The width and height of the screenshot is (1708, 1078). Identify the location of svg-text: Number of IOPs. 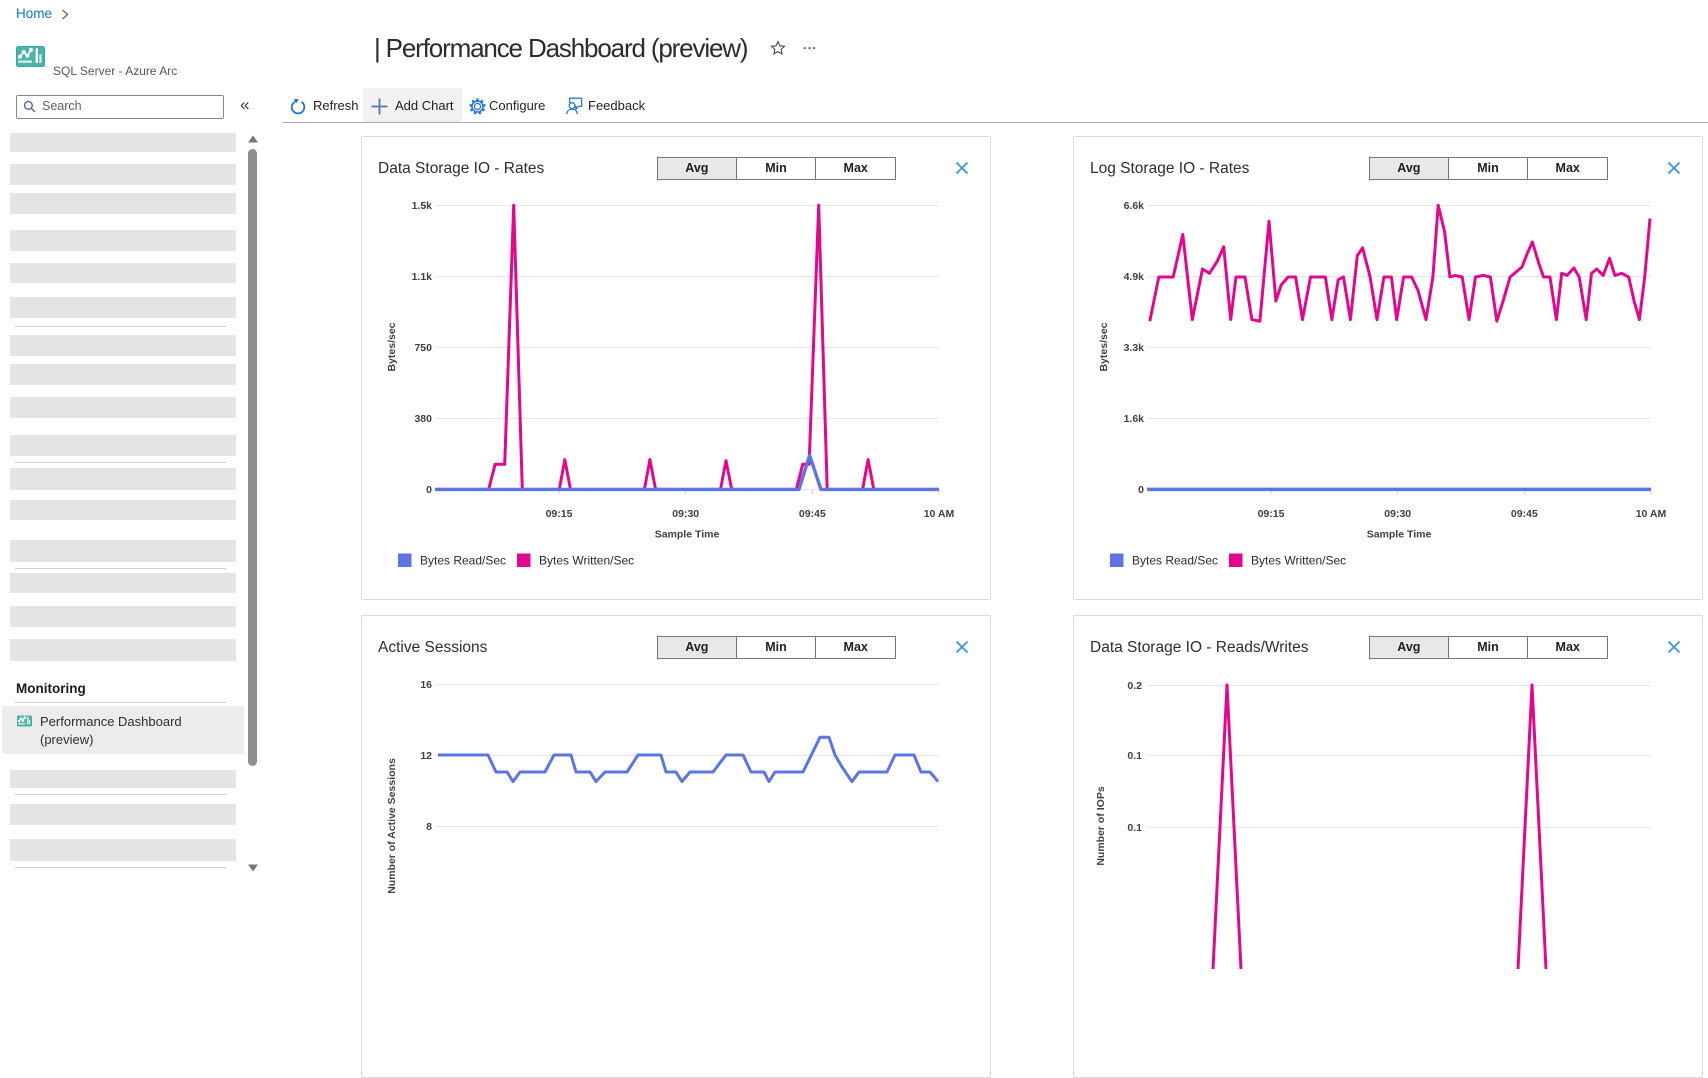
(1101, 826).